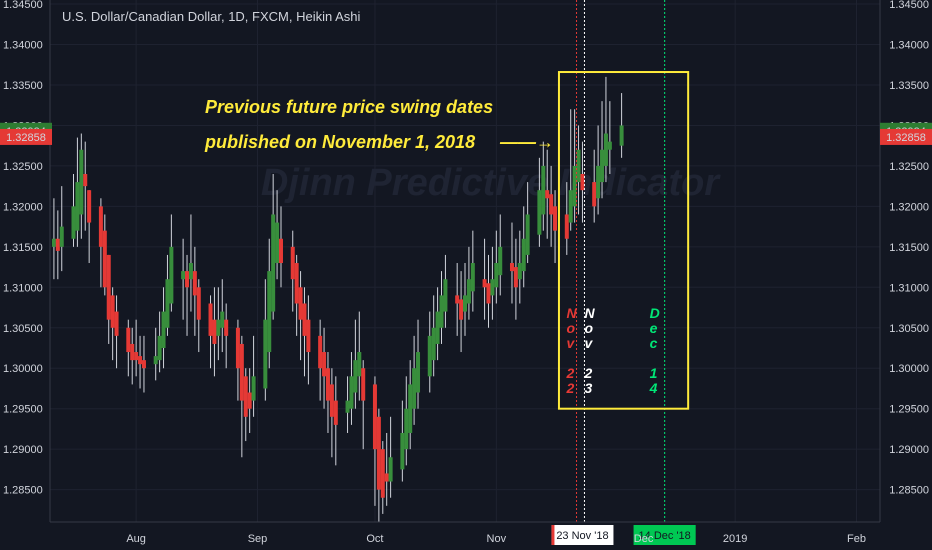  Describe the element at coordinates (23, 86) in the screenshot. I see `y-tick-label-left: 1.33500` at that location.